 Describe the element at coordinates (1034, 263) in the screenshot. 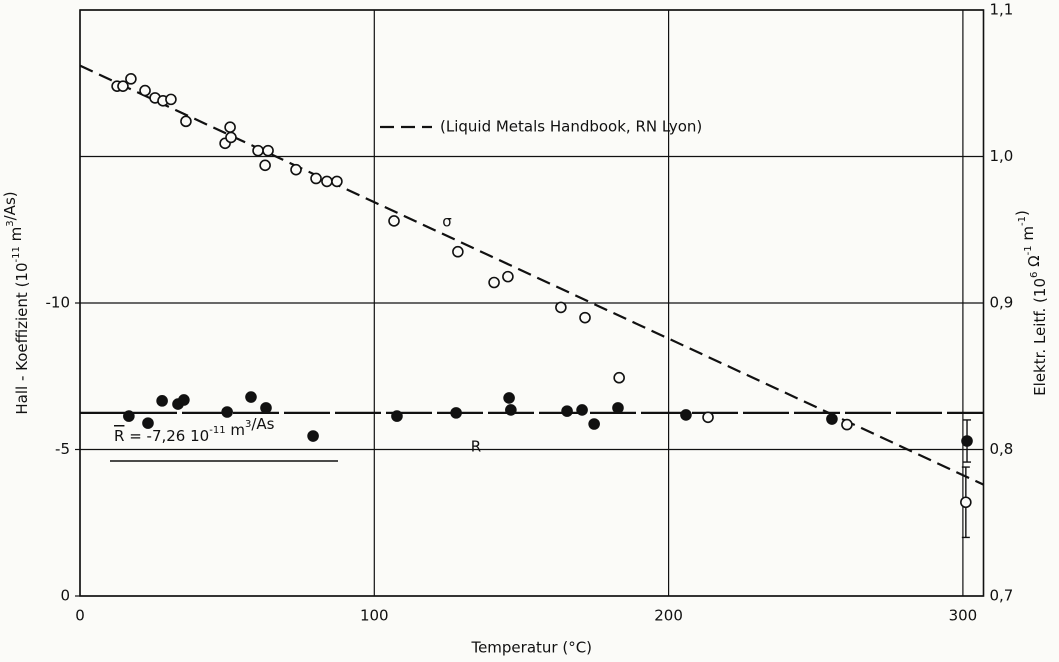

I see `label-part: Ω` at that location.